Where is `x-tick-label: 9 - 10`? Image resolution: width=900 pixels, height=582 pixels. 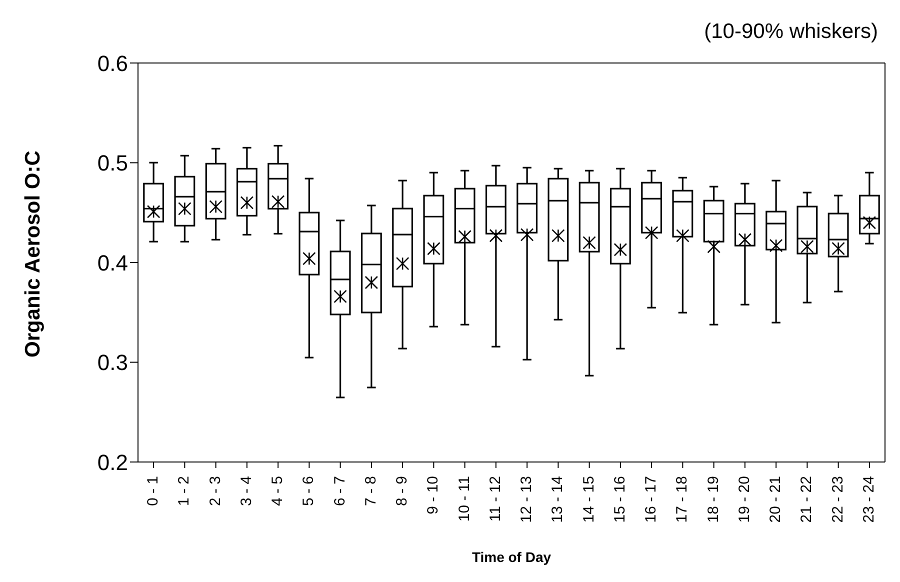 x-tick-label: 9 - 10 is located at coordinates (433, 495).